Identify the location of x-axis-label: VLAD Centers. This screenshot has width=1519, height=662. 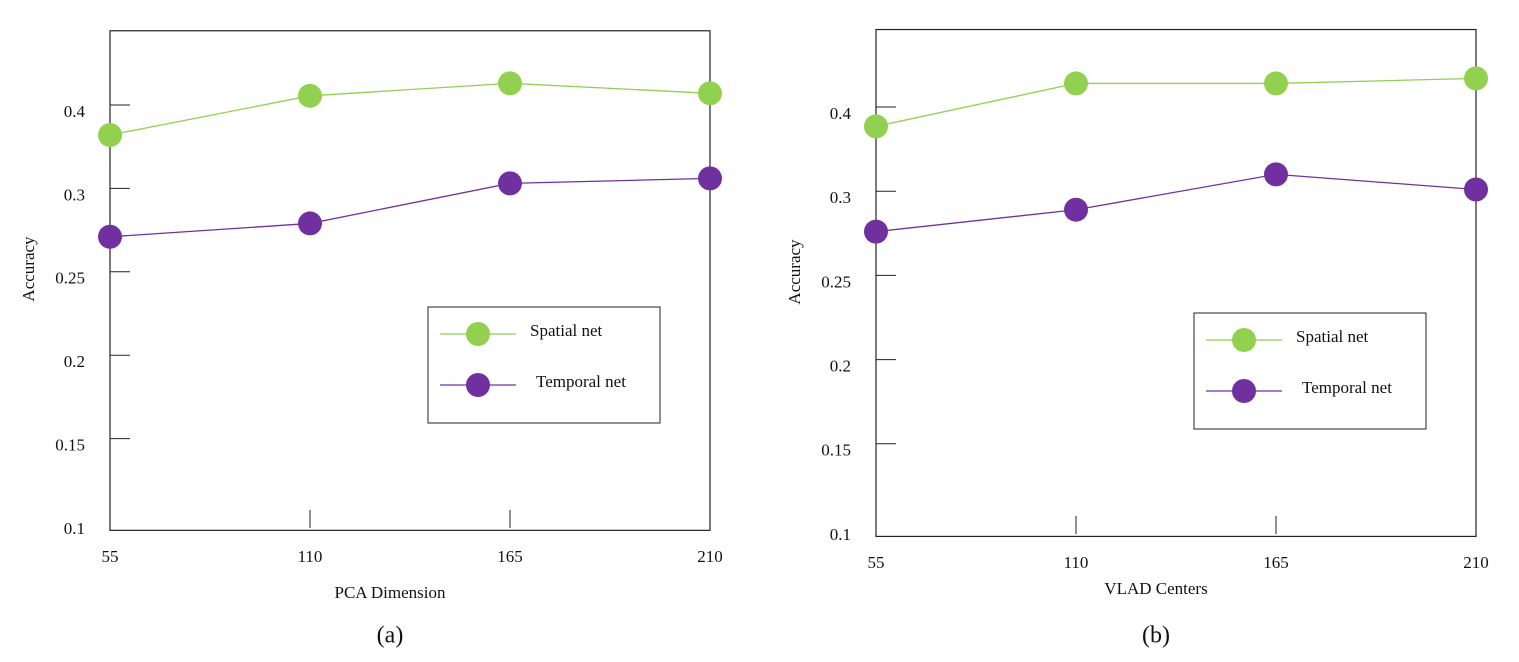
(1155, 588).